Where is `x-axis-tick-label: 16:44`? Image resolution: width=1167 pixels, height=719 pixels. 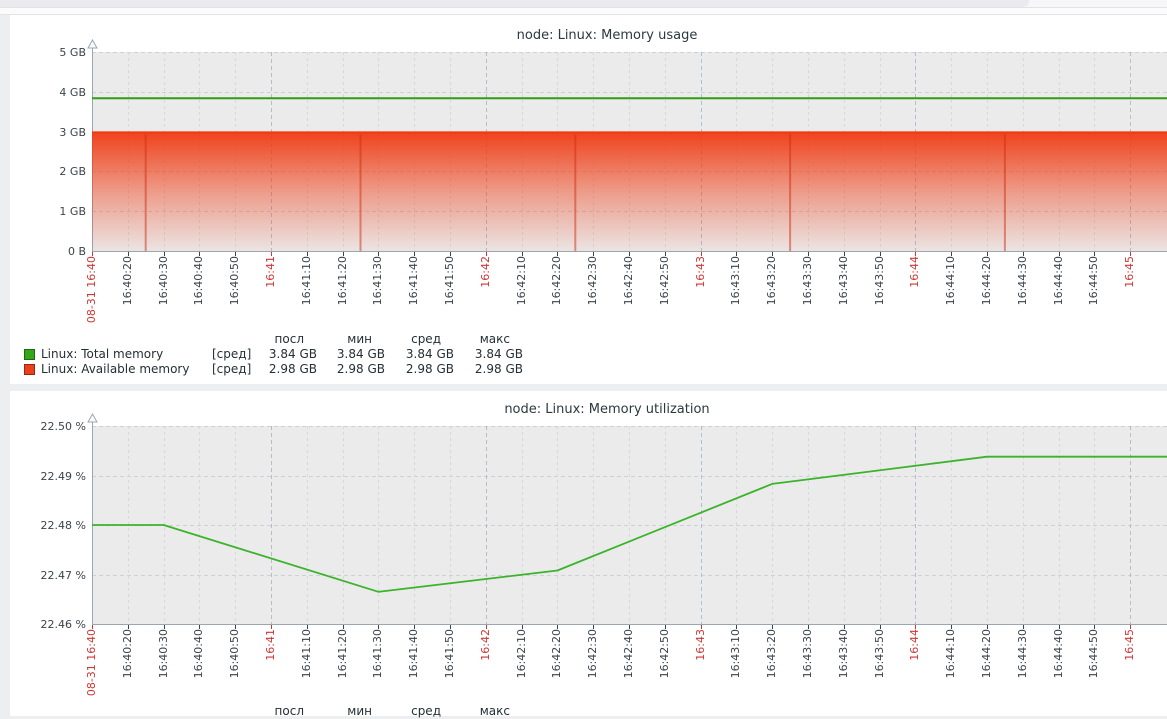
x-axis-tick-label: 16:44 is located at coordinates (914, 272).